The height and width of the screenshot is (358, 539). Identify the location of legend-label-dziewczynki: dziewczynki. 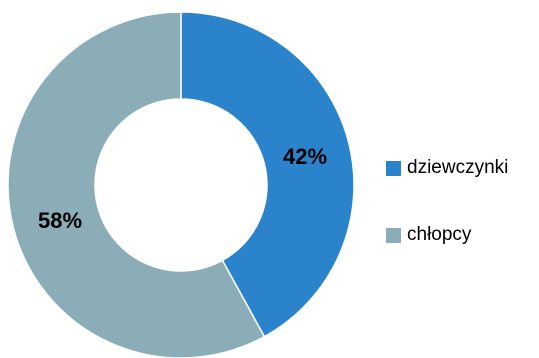
(458, 167).